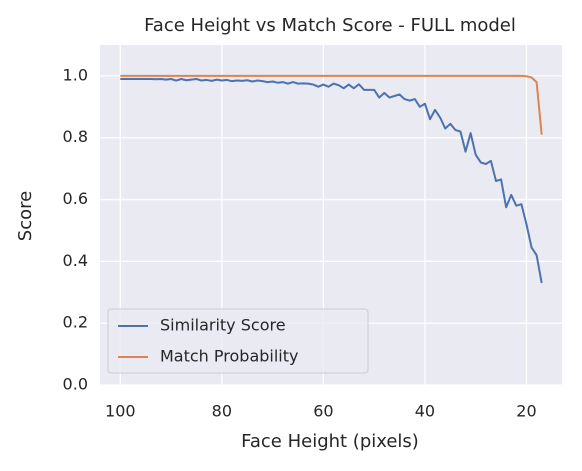  What do you see at coordinates (331, 104) in the screenshot?
I see `data-line` at bounding box center [331, 104].